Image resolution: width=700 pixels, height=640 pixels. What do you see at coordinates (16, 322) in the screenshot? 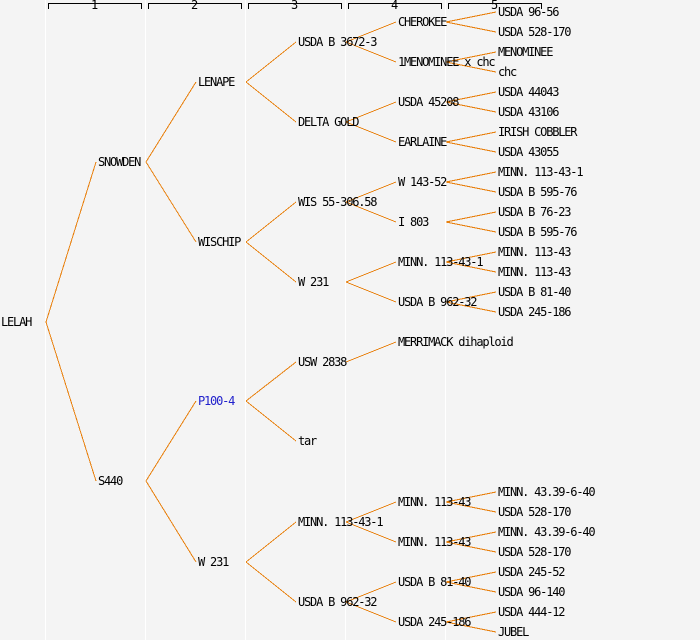
I see `tree-node-label: LELAH` at bounding box center [16, 322].